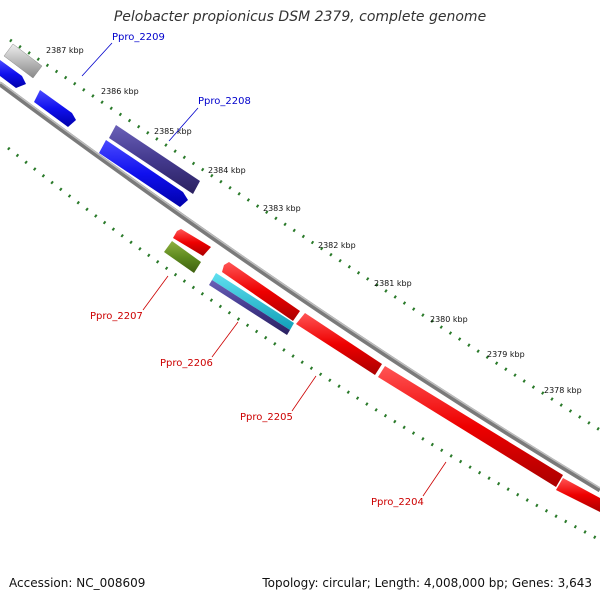 This screenshot has height=600, width=600. Describe the element at coordinates (65, 50) in the screenshot. I see `tick-label-2387: 2387 kbp` at that location.